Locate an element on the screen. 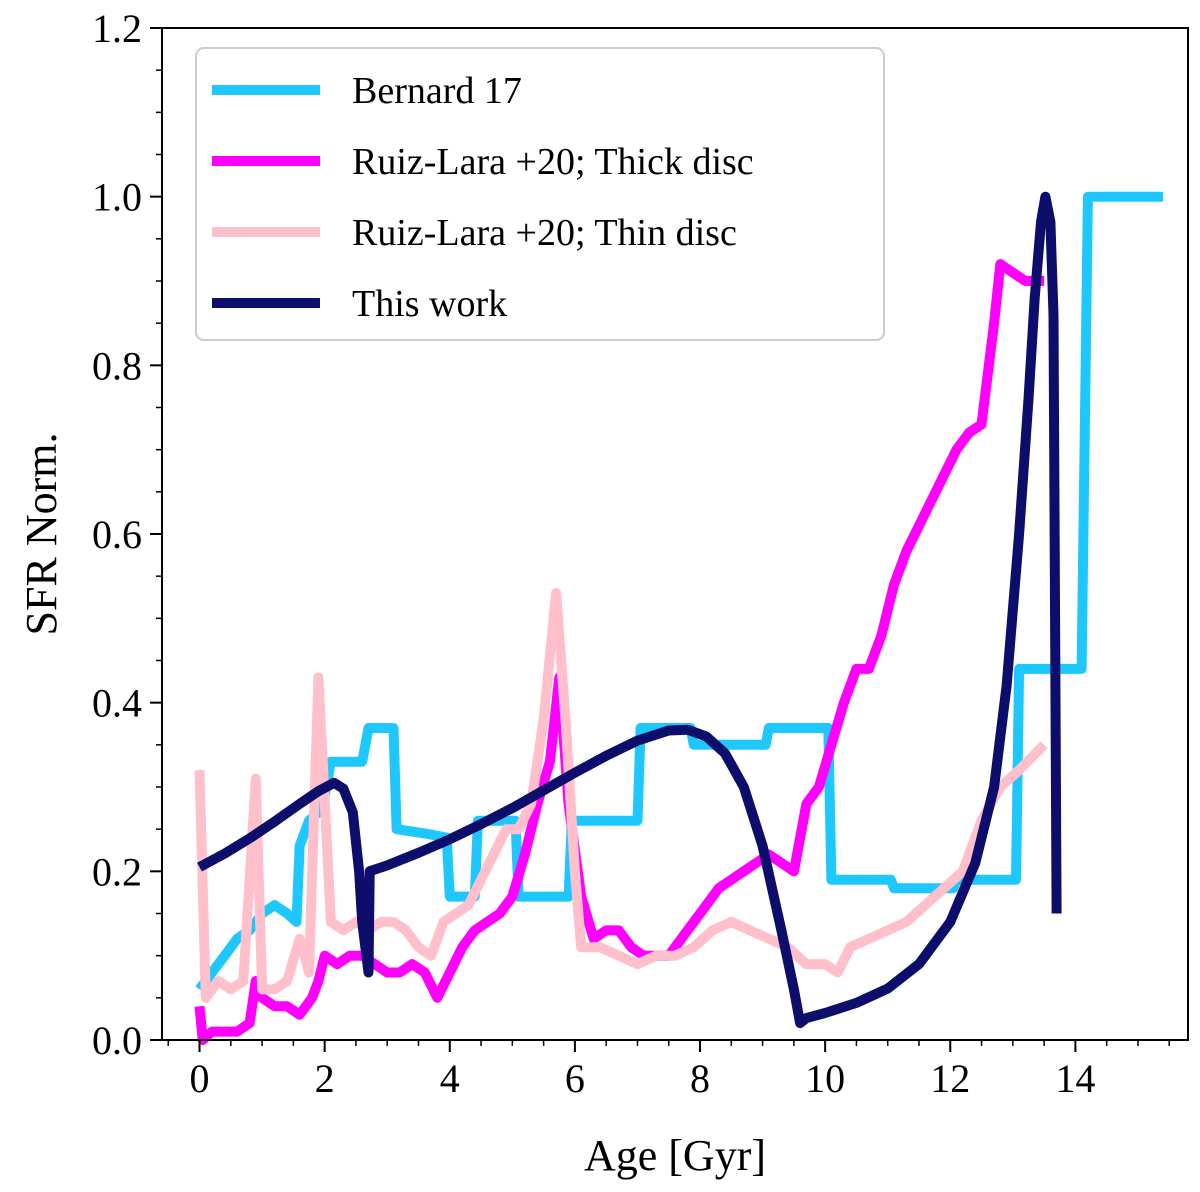  y-tick-label: 0.6 is located at coordinates (117, 534).